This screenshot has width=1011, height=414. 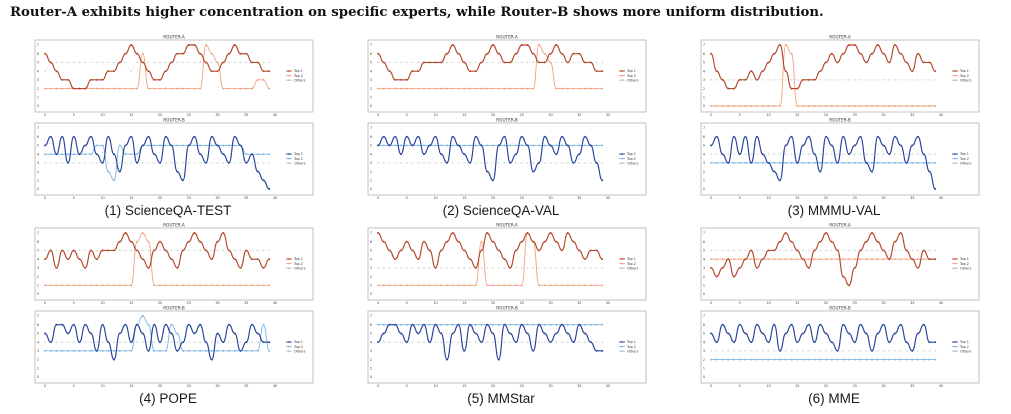 What do you see at coordinates (45, 115) in the screenshot?
I see `x-tick-label: 0` at bounding box center [45, 115].